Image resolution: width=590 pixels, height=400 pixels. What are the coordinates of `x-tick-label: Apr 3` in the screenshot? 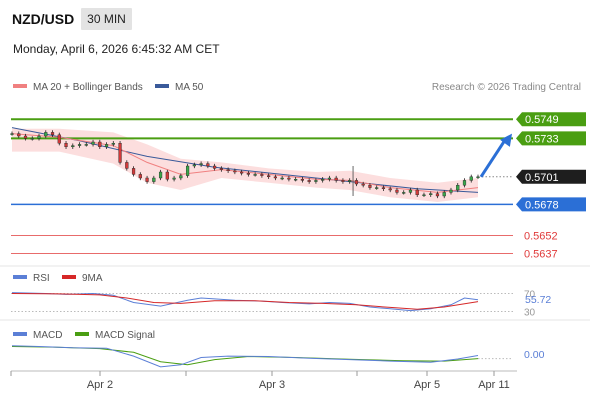 It's located at (272, 385).